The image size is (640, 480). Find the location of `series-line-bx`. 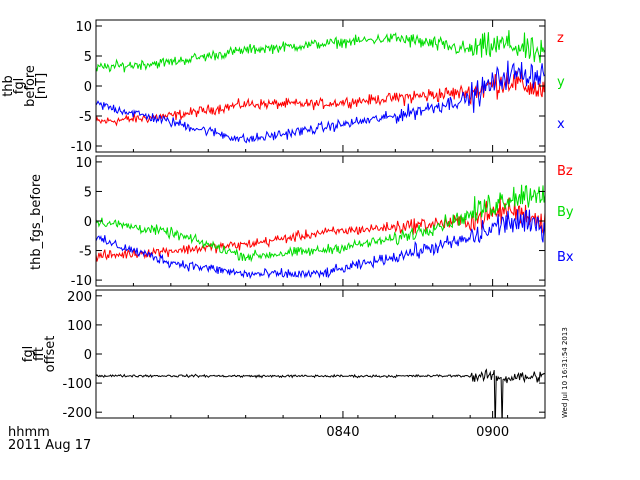

series-line-bx is located at coordinates (320, 244).